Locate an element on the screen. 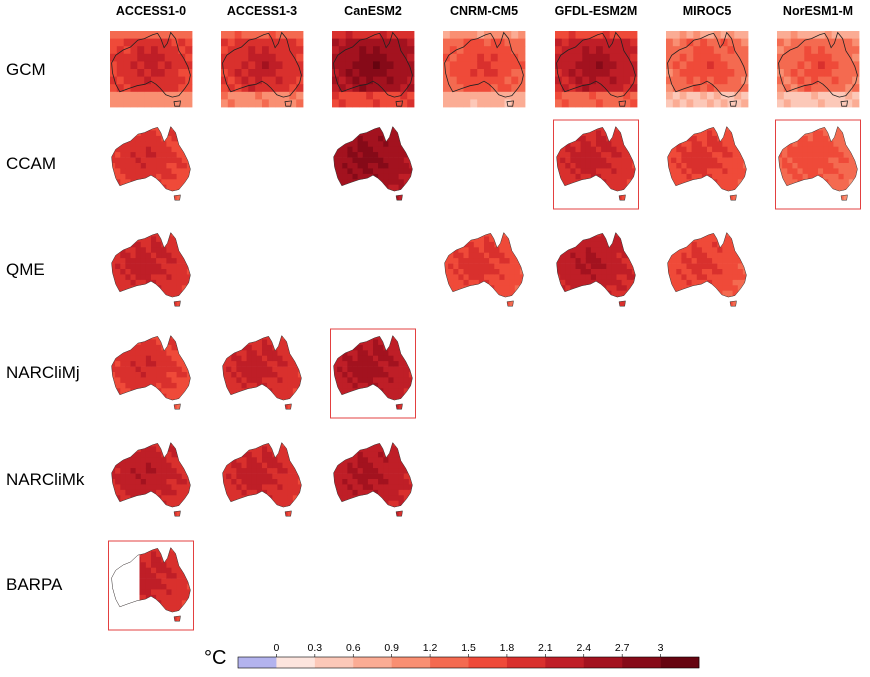 The image size is (870, 677). colorbar-tick-label: 1.8 is located at coordinates (507, 648).